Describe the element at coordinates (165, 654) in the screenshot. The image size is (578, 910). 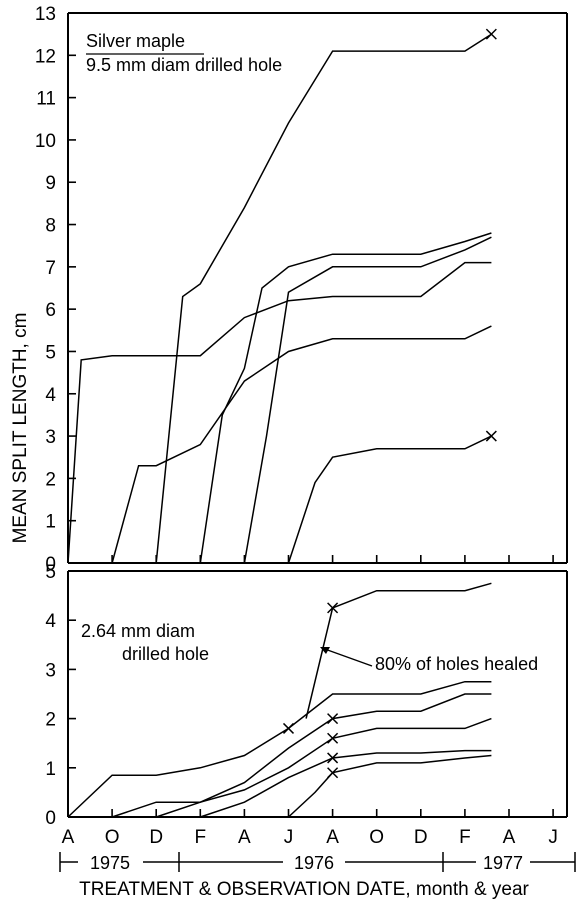
I see `bottom-subtitle: drilled hole` at that location.